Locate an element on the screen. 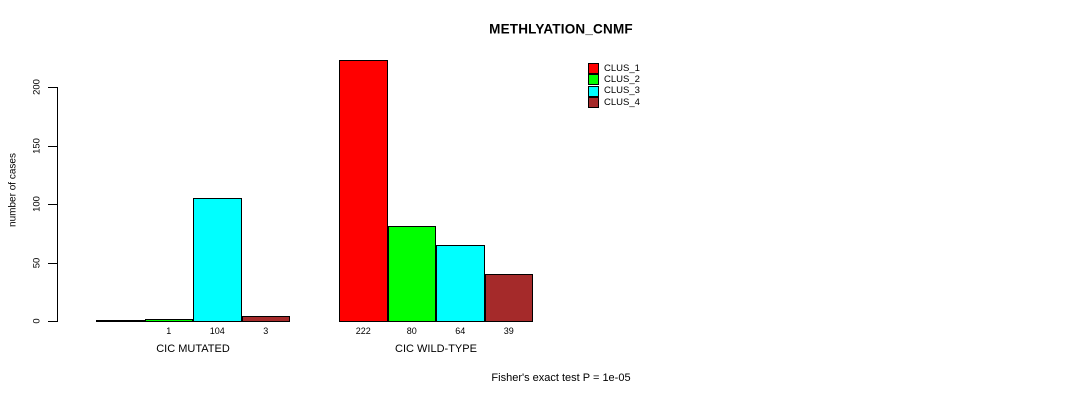 The width and height of the screenshot is (1090, 400). fisher-test-annotation: Fisher's exact test P = 1e-05 is located at coordinates (561, 378).